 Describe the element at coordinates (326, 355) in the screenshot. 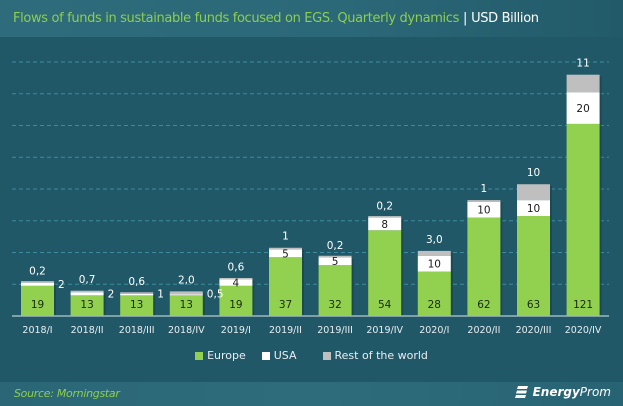

I see `legend-swatch-rest` at that location.